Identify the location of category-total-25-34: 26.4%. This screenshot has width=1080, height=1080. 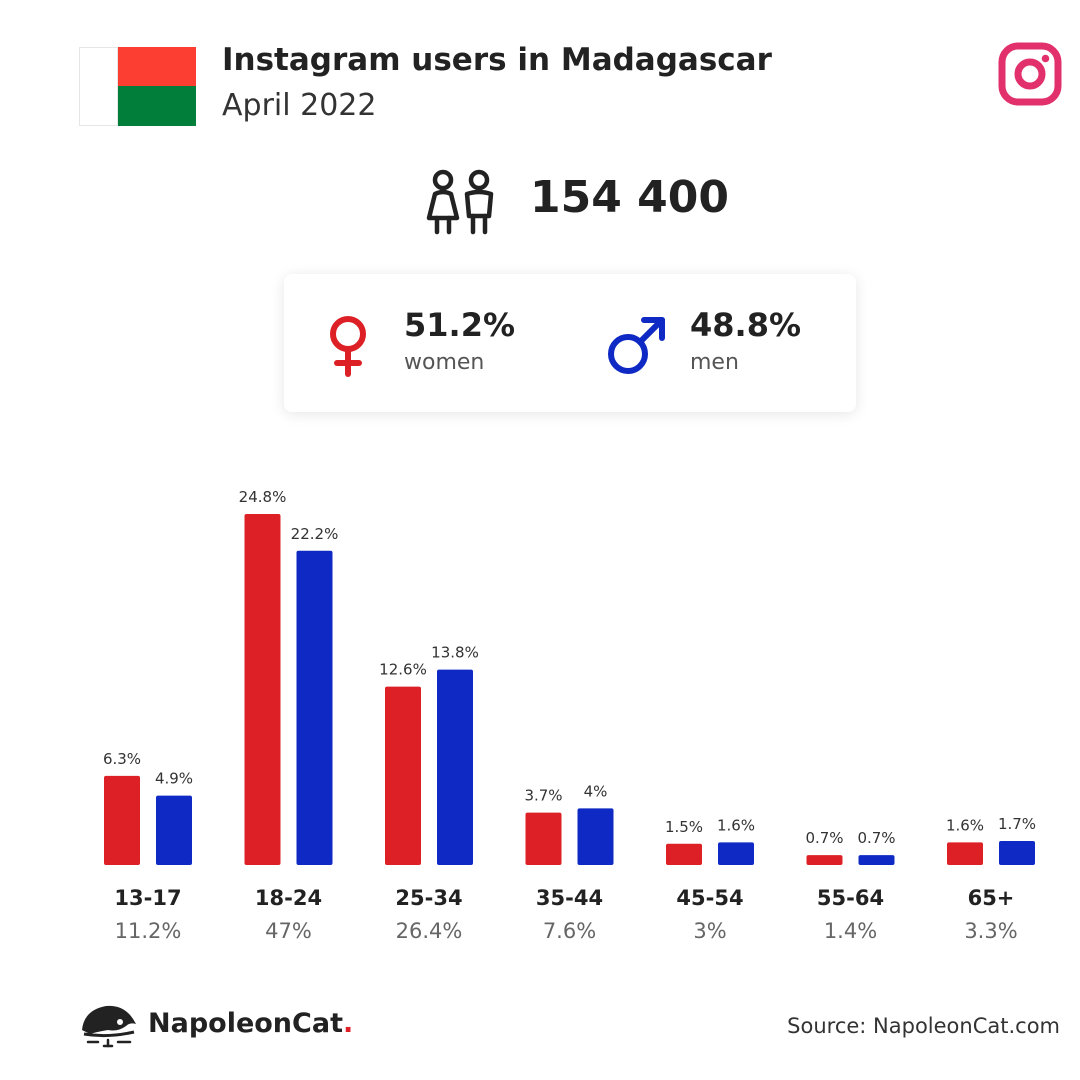
(429, 931).